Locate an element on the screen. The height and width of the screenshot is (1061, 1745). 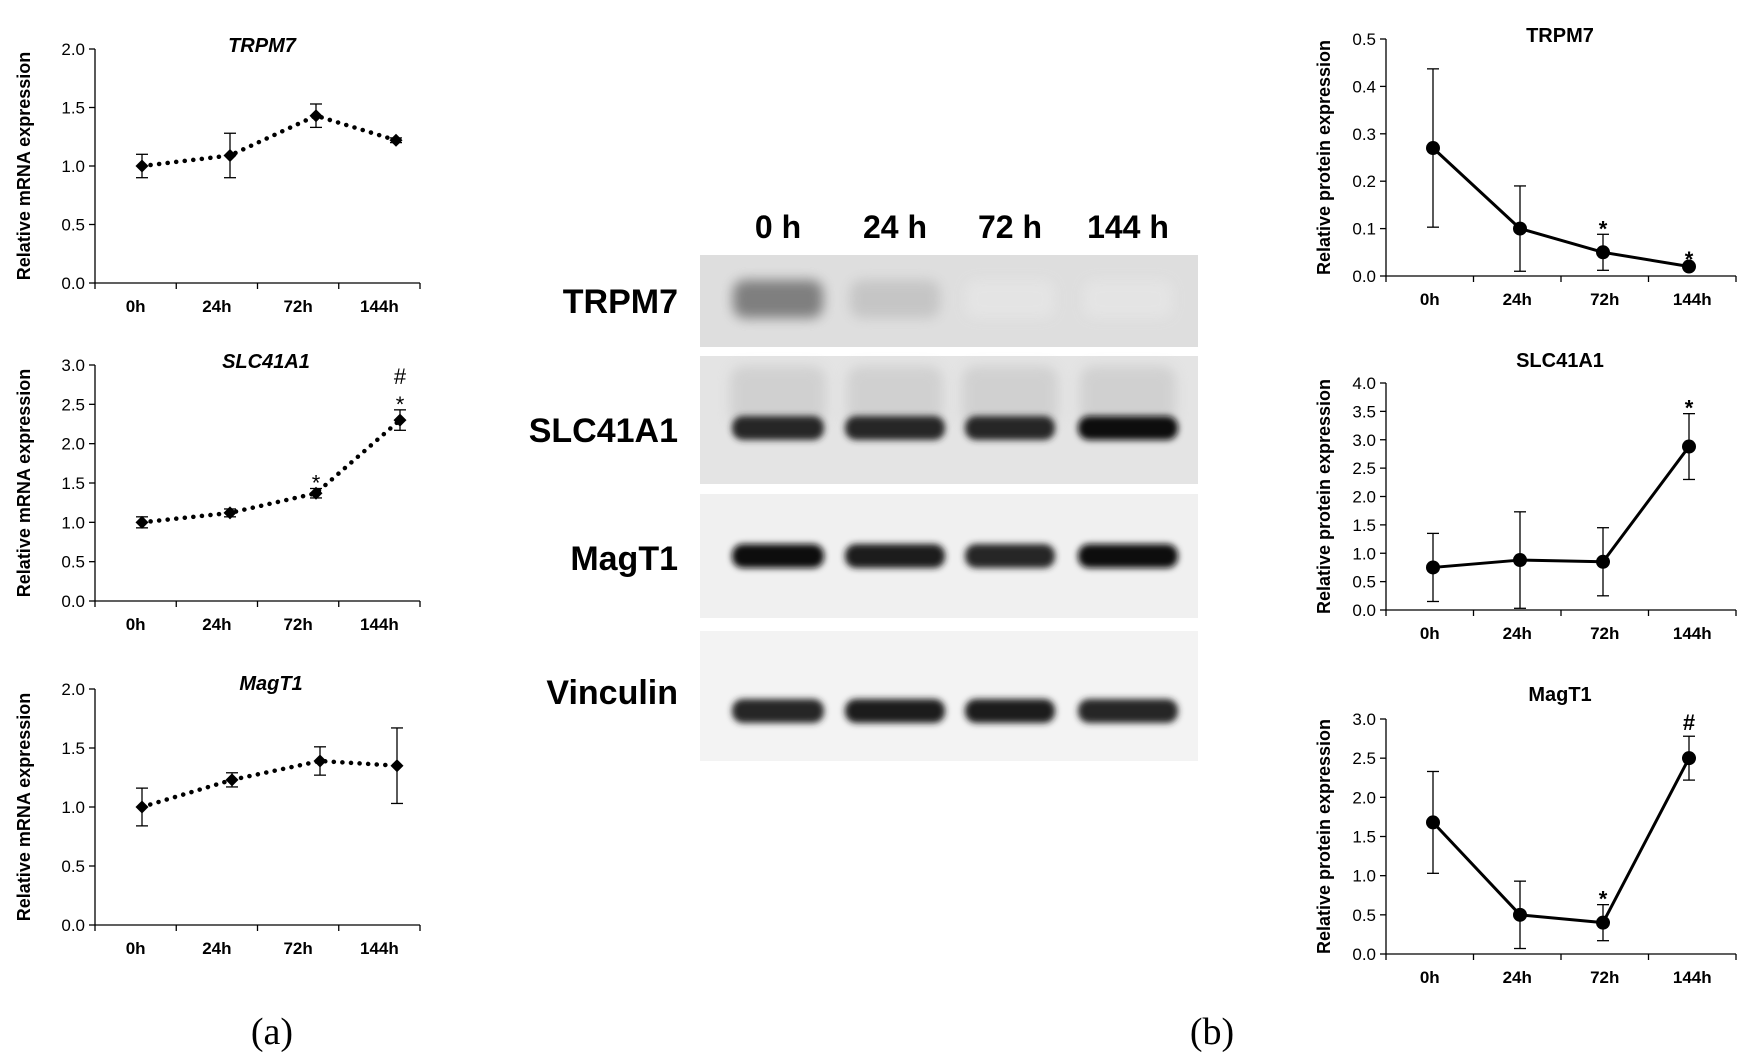
y-tick-label: 0.3 is located at coordinates (1364, 134).